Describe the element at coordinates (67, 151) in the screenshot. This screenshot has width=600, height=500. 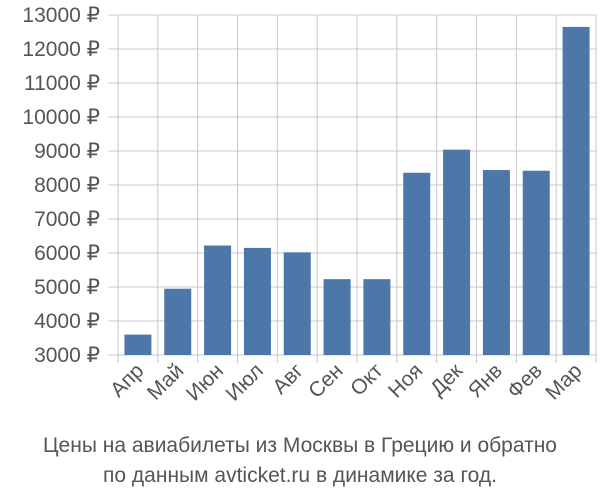
I see `y-tick-label: 9000 ₽` at that location.